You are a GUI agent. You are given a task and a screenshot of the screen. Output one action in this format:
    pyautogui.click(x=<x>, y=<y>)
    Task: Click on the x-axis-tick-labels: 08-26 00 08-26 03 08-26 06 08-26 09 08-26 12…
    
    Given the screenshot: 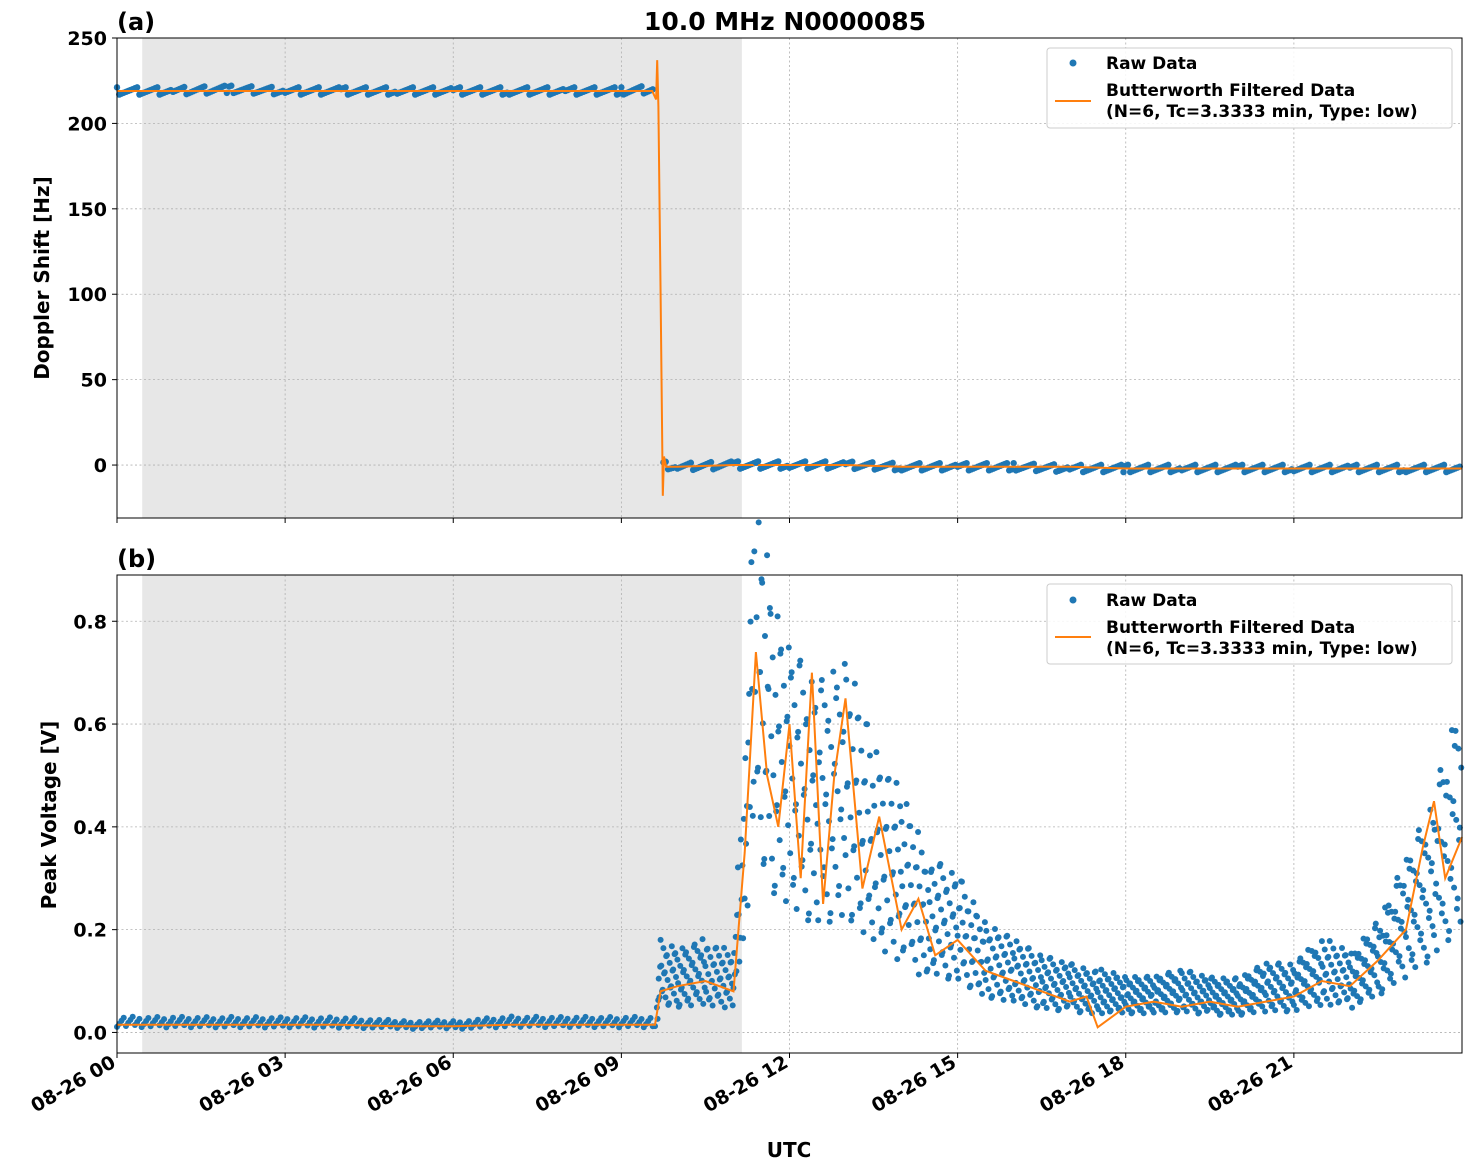 What is the action you would take?
    pyautogui.click(x=661, y=1084)
    